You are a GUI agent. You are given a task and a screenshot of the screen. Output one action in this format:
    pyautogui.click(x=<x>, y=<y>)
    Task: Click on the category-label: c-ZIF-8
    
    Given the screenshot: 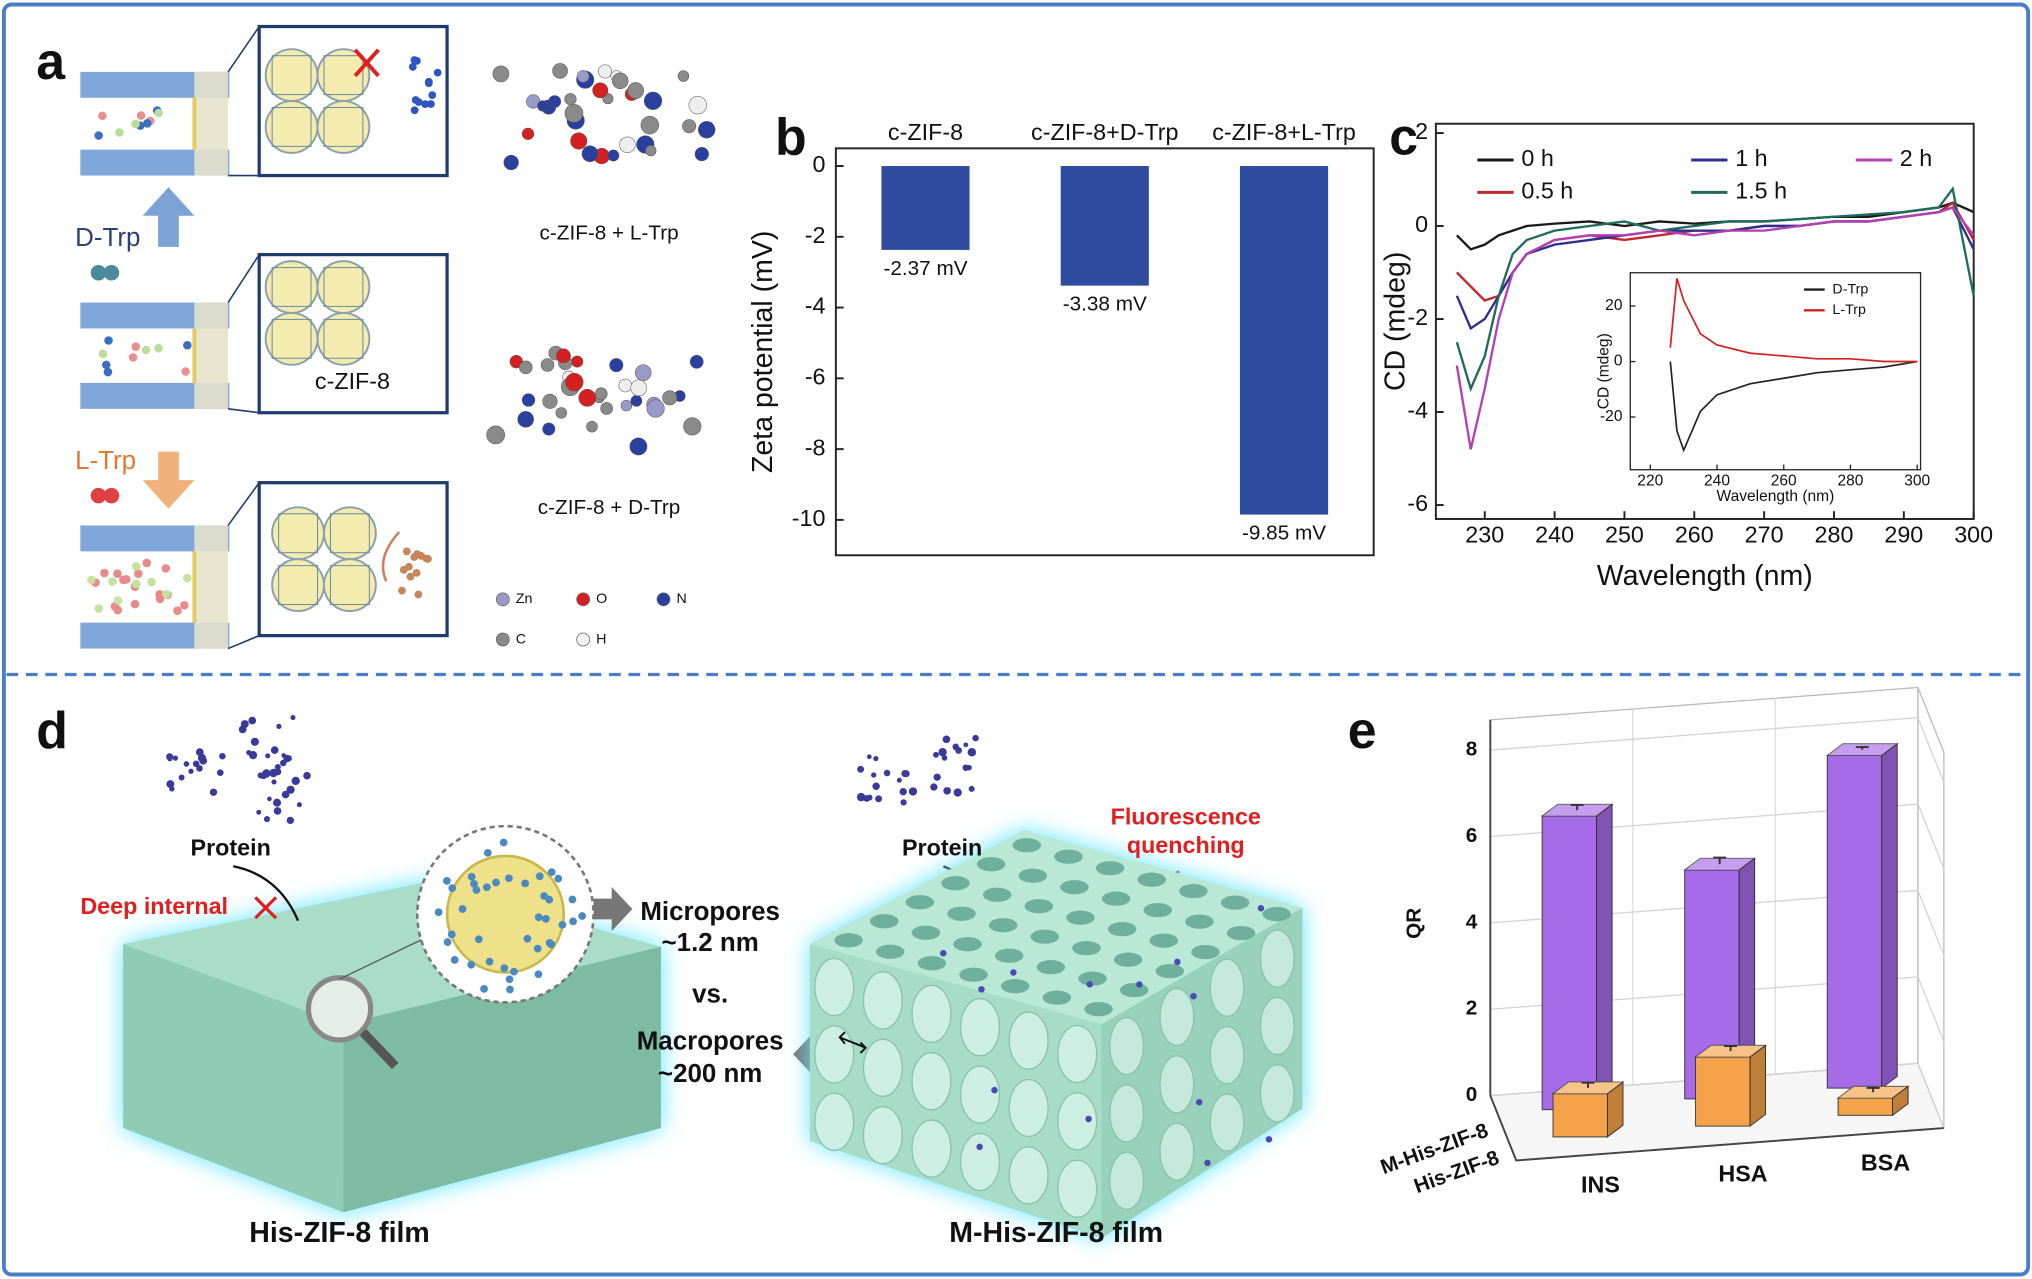 What is the action you would take?
    pyautogui.click(x=925, y=132)
    